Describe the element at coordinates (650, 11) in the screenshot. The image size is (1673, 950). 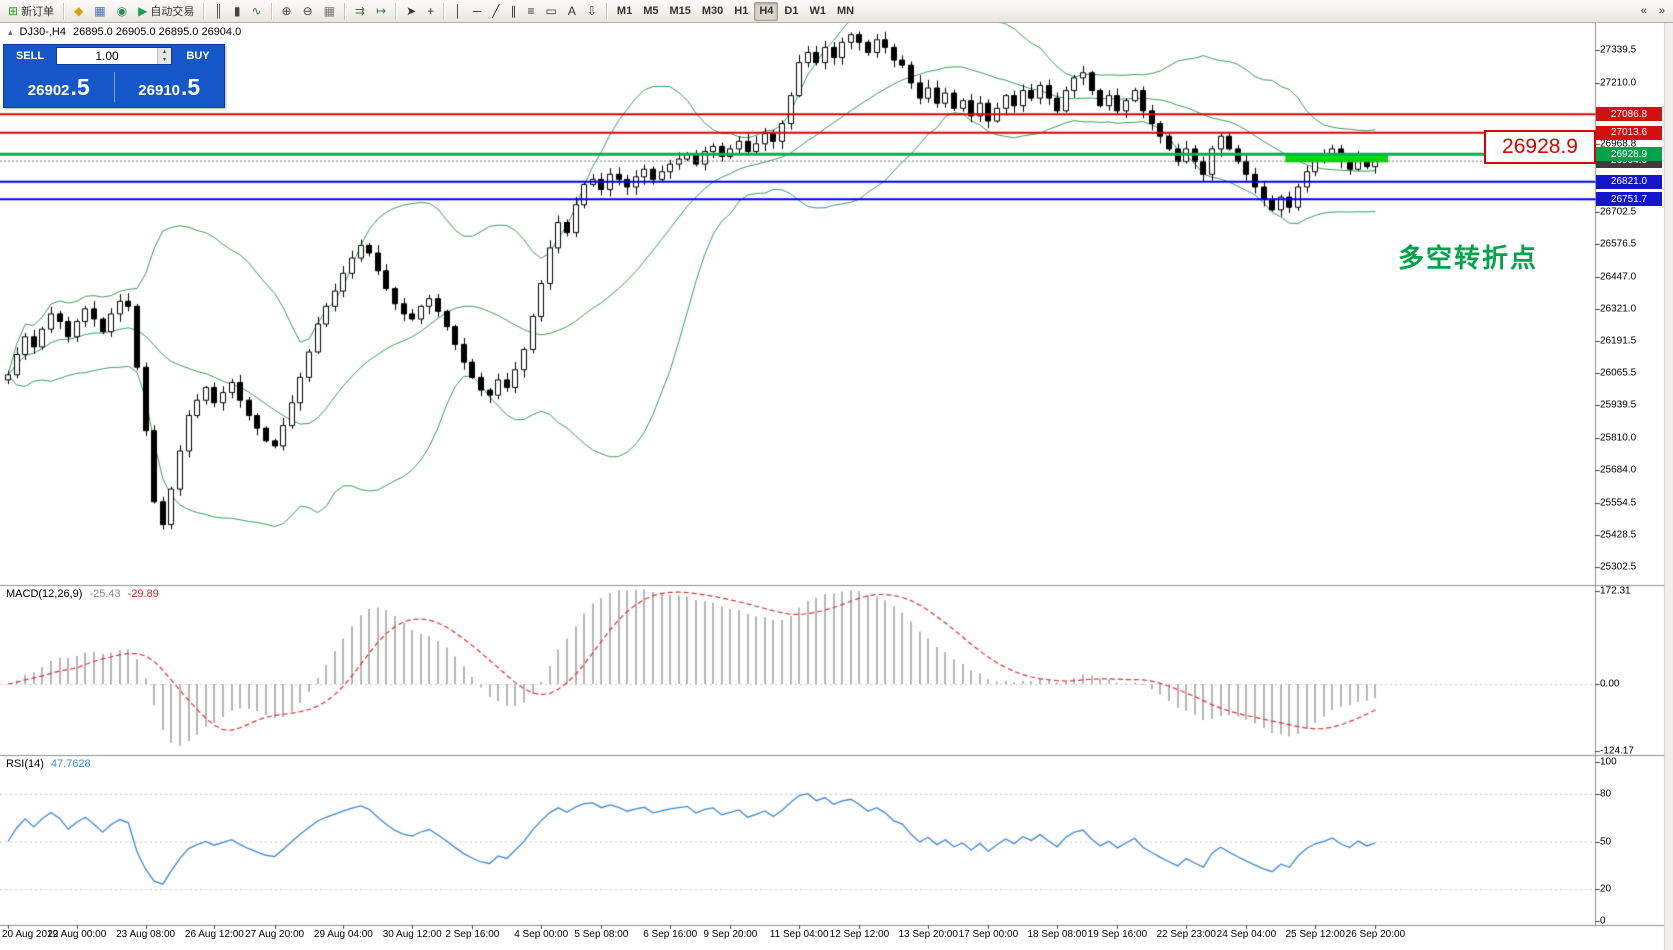
I see `timeframe-m5-button: M5` at that location.